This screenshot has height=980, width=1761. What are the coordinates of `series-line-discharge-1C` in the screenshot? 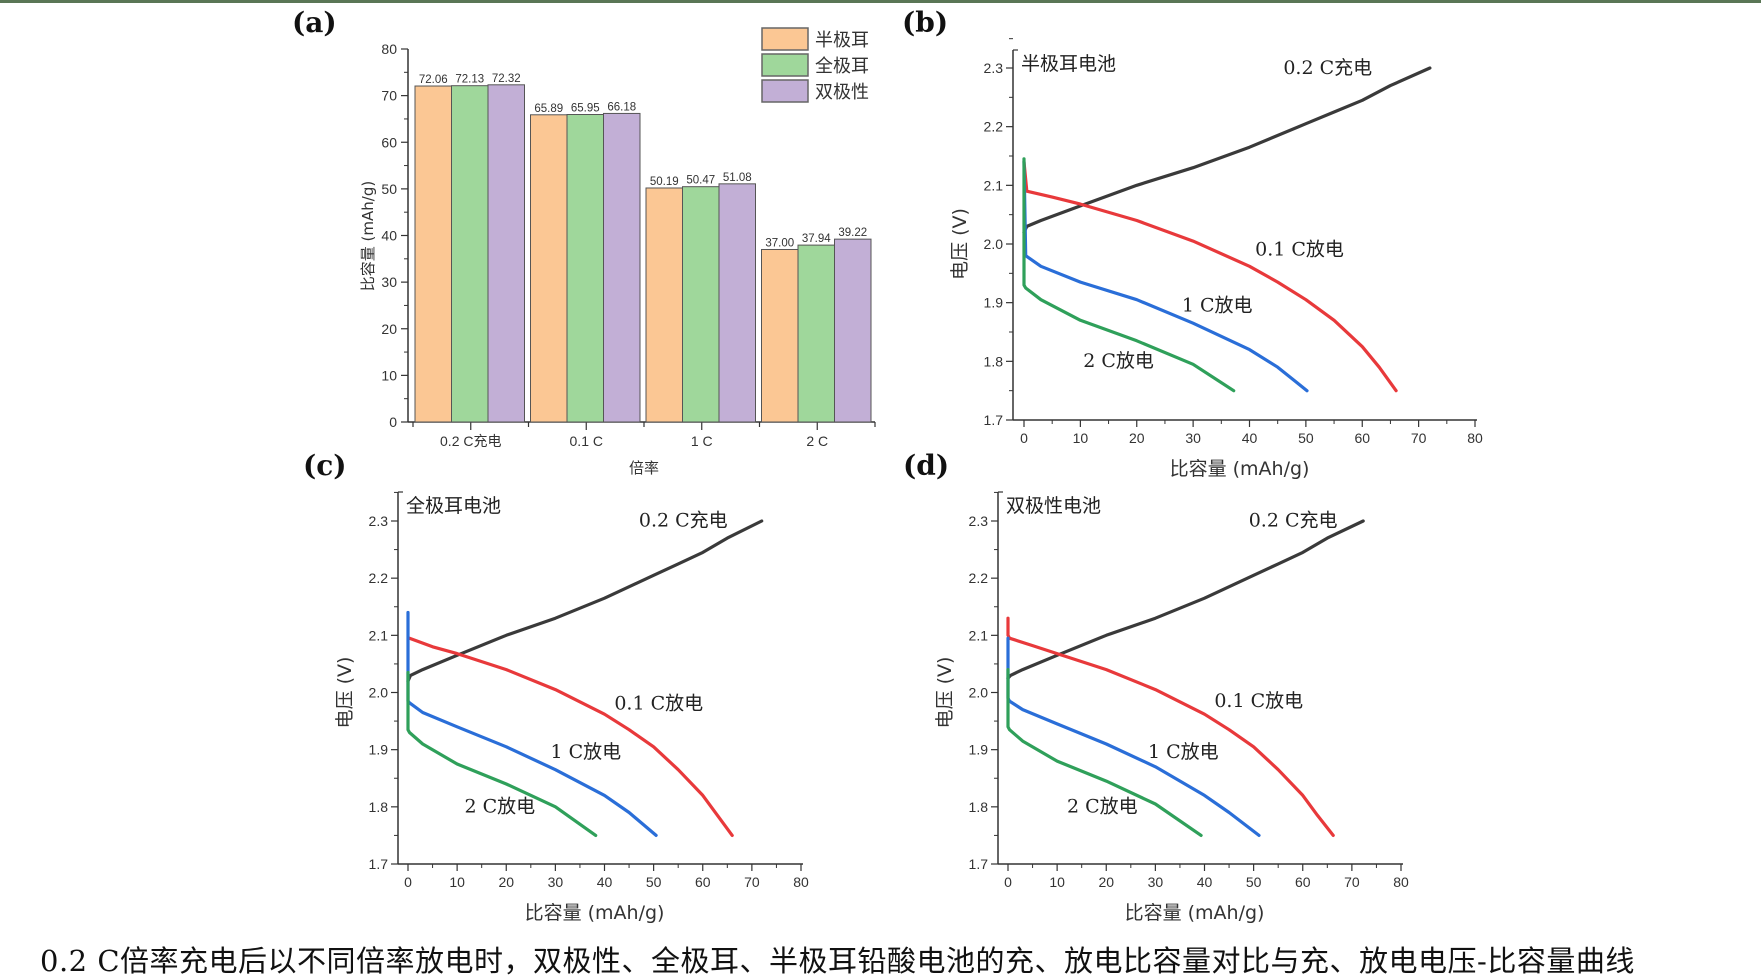 It's located at (1165, 276).